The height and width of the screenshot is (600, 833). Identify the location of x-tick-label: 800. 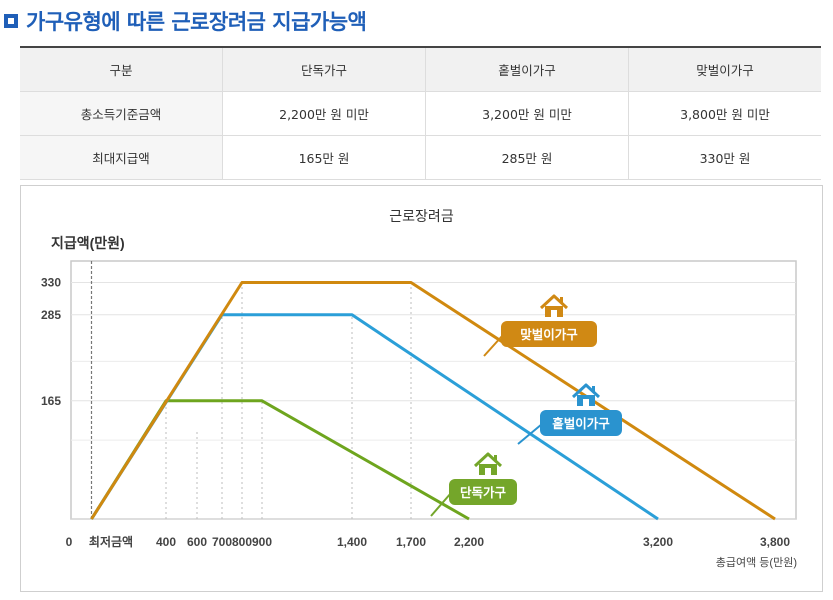
(242, 542).